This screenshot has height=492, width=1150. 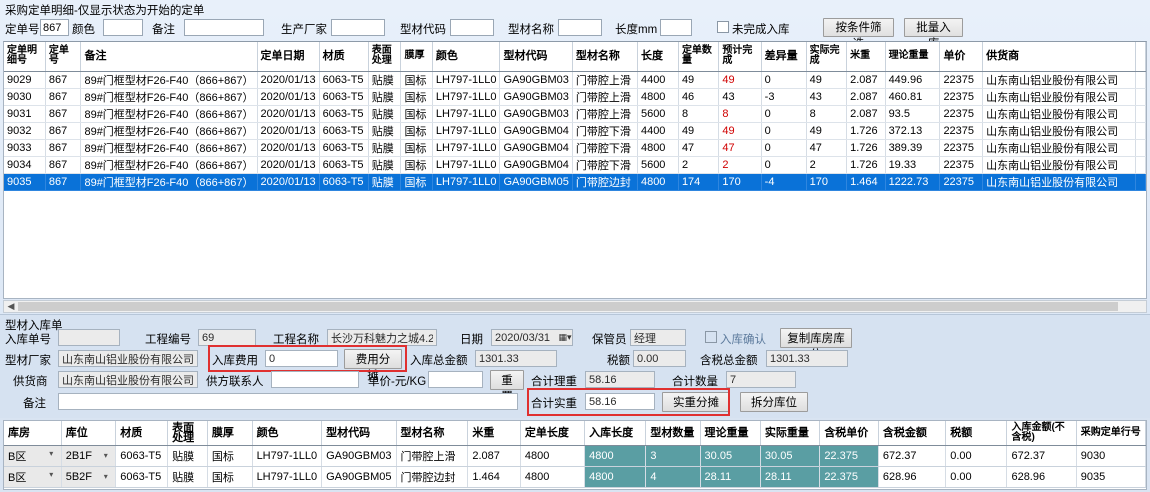 I want to click on table-cell: 43, so click(x=740, y=97).